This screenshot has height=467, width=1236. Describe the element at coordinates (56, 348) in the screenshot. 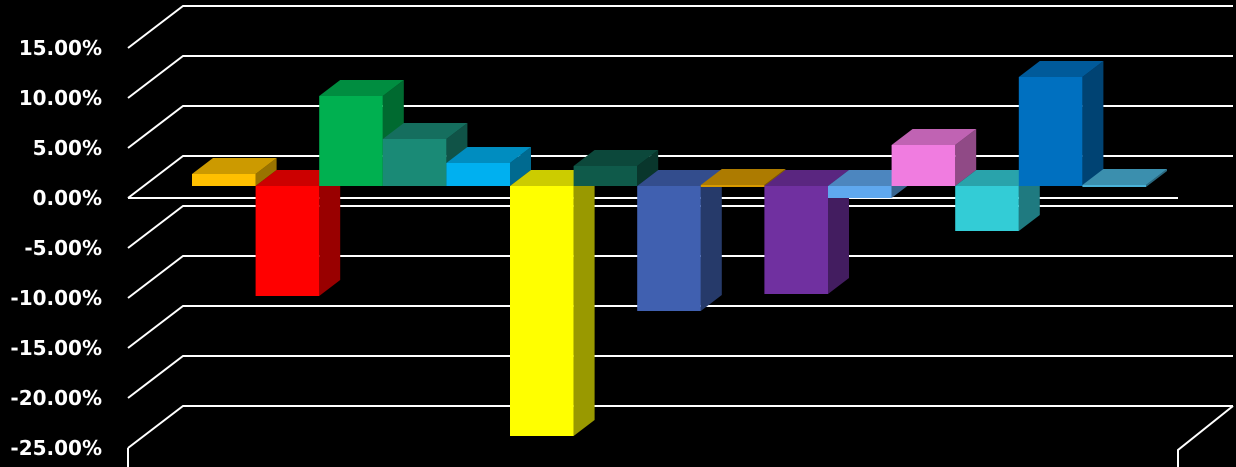

I see `y-tick-label: -15.00%` at that location.